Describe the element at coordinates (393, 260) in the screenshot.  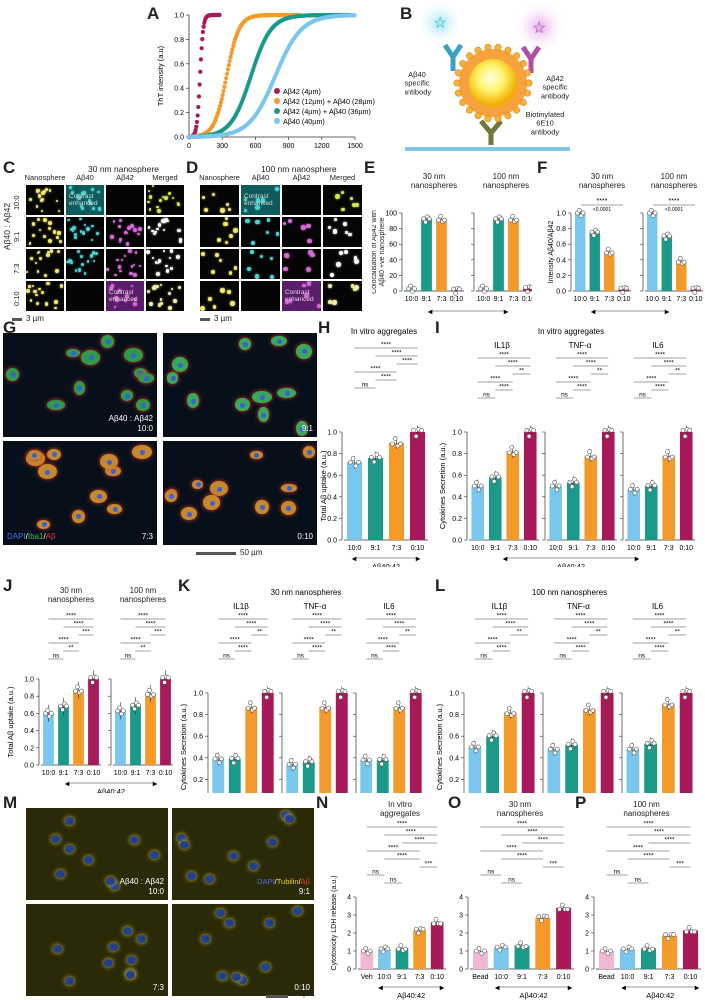
I see `y-tick-label: 40` at that location.